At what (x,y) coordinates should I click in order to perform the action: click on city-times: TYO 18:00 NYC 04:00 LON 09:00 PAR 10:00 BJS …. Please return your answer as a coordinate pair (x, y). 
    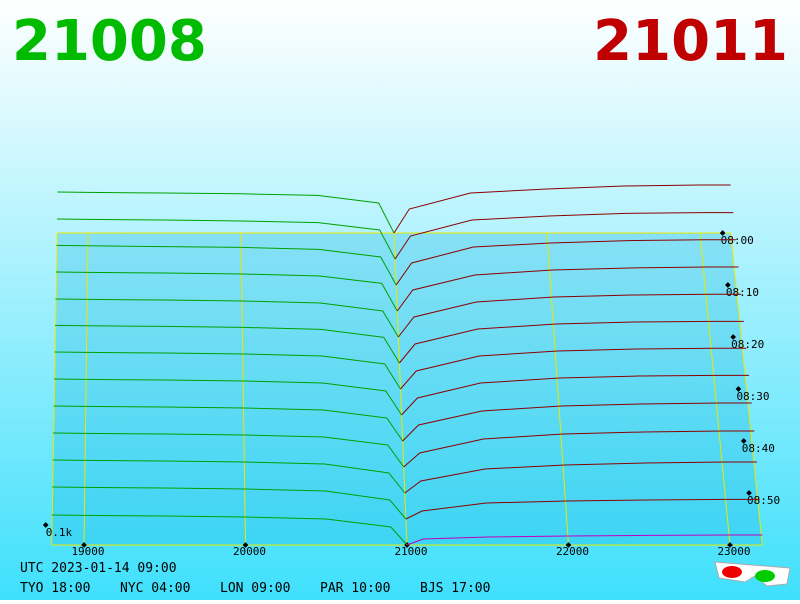
    Looking at the image, I should click on (255, 588).